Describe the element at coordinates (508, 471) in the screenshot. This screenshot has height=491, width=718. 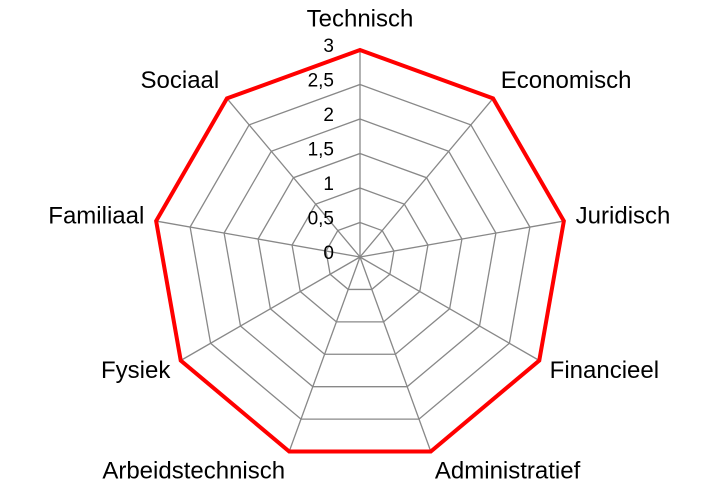
I see `category-label: Administratief` at that location.